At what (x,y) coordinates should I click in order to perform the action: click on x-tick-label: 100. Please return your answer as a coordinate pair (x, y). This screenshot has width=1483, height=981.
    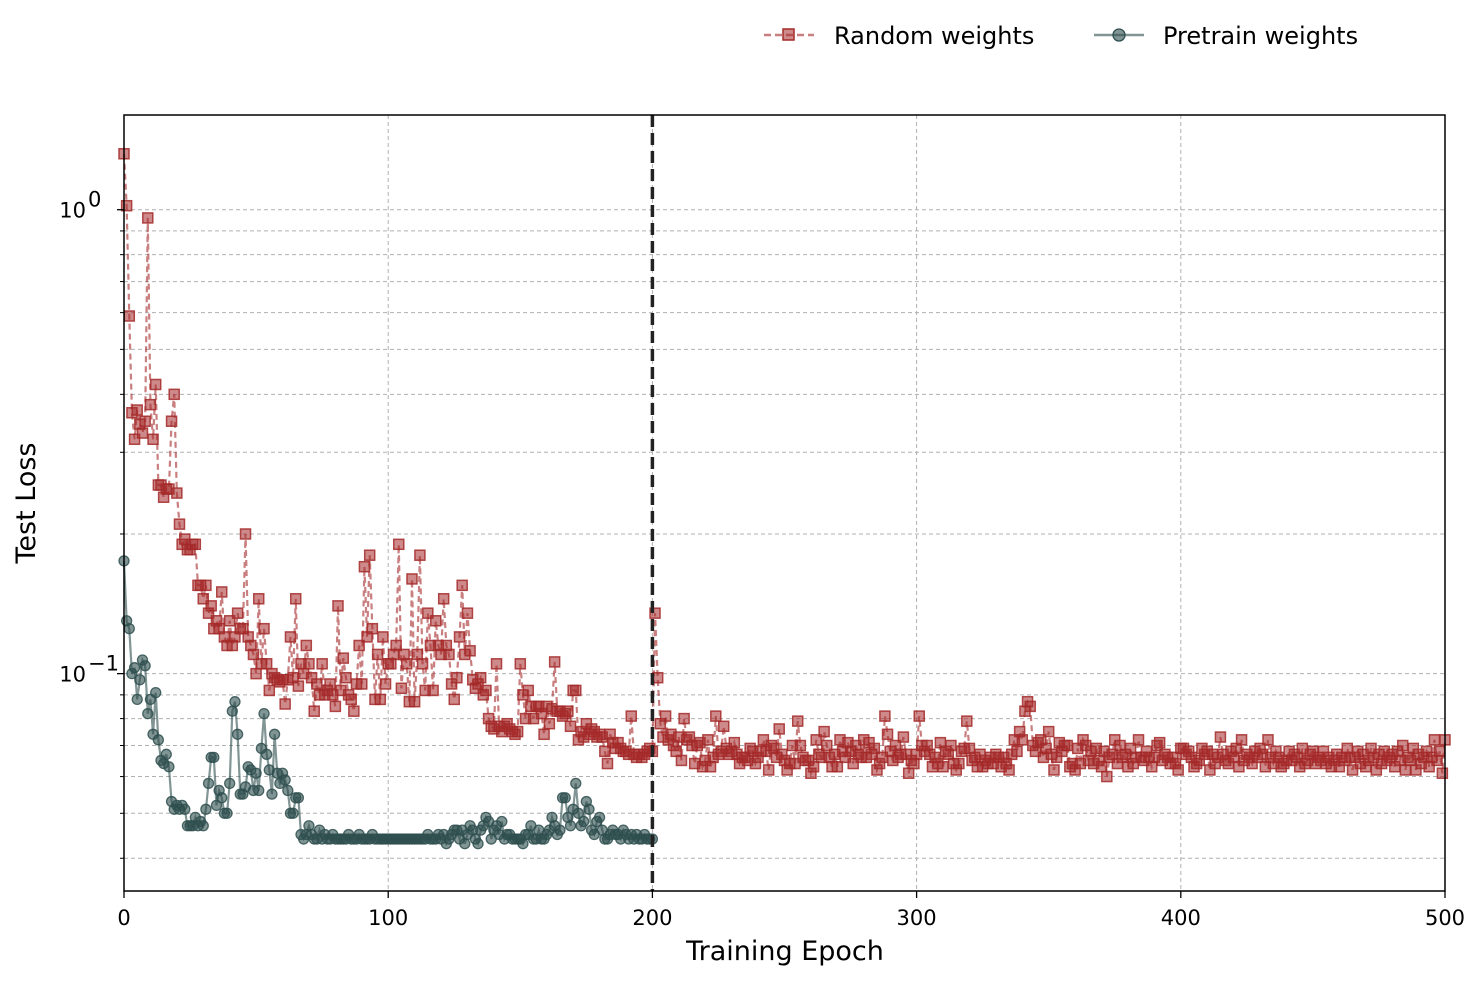
    Looking at the image, I should click on (388, 918).